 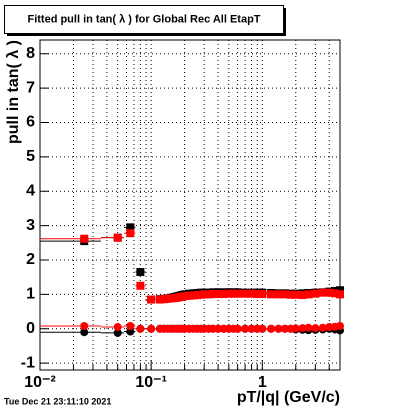 I want to click on y-axis-label: pull in tan( λ ), so click(x=13, y=92).